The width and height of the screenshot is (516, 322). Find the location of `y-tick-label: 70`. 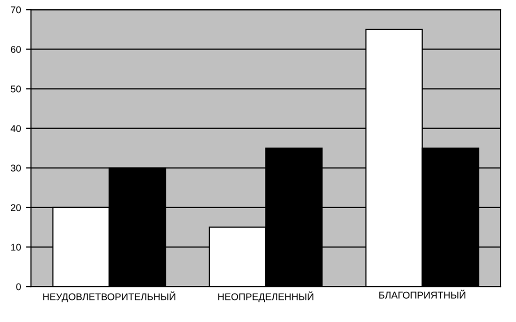

y-tick-label: 70 is located at coordinates (15, 10).